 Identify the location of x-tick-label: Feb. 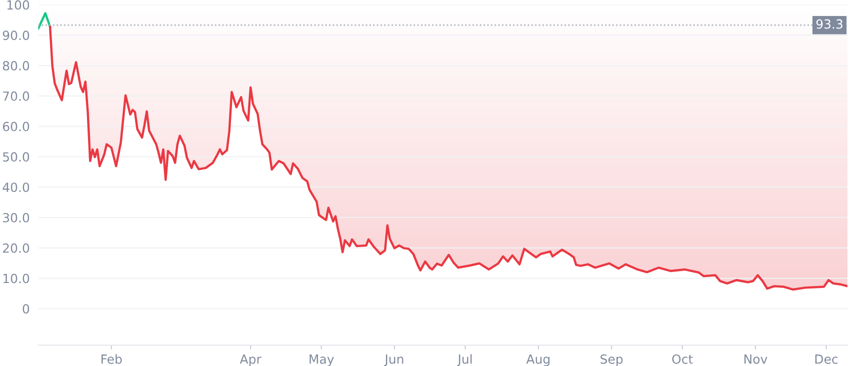
(112, 359).